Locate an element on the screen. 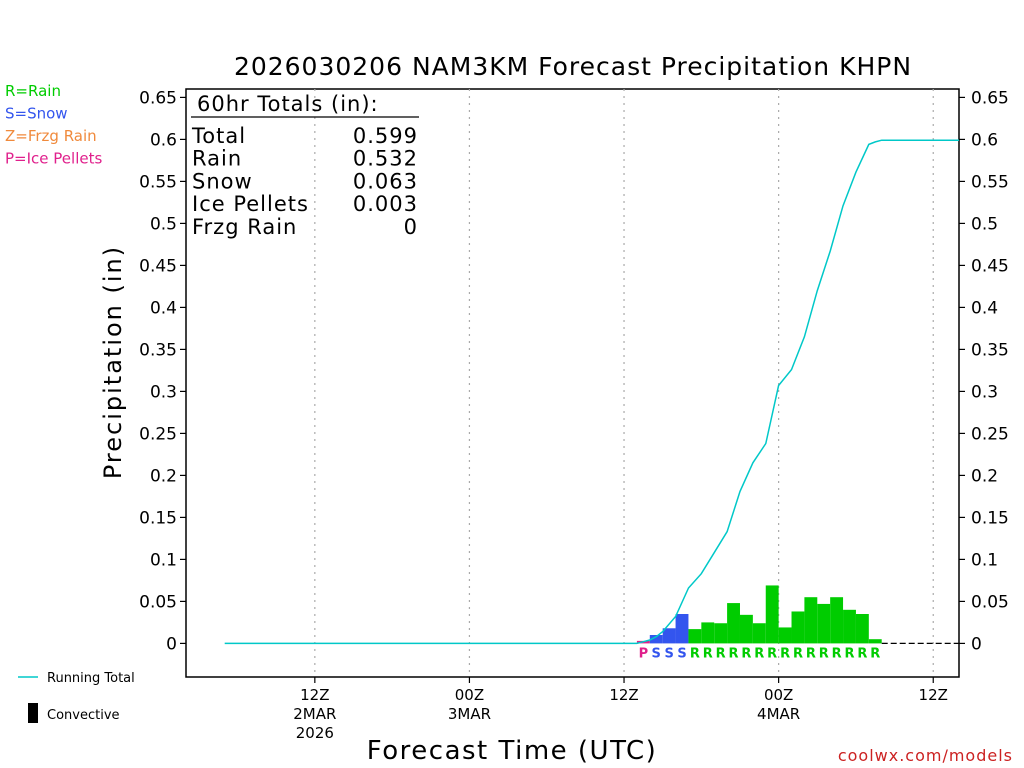  y-tick-label-left: 0.5 is located at coordinates (163, 224).